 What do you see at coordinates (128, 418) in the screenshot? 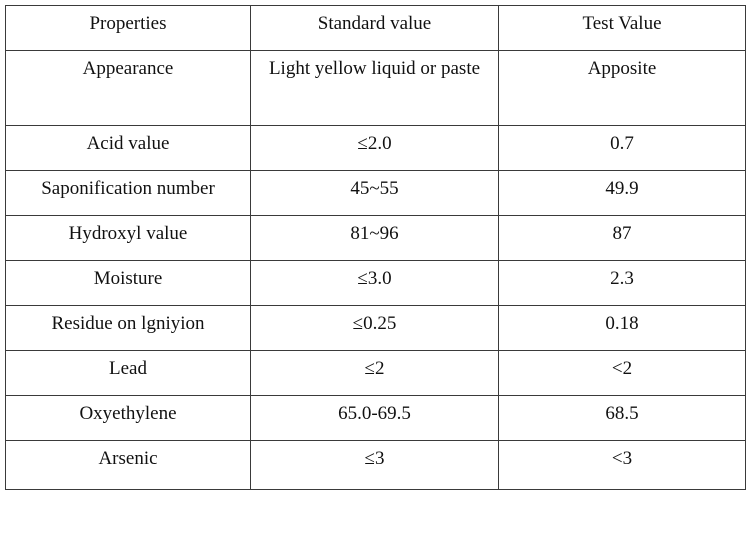
I see `property-cell: Oxyethylene` at bounding box center [128, 418].